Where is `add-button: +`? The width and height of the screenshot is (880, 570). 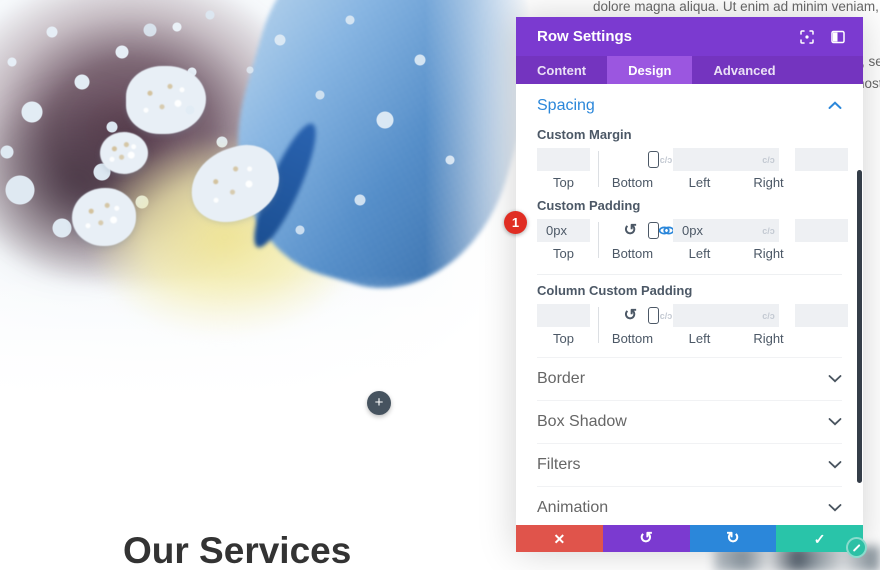
add-button: + is located at coordinates (379, 403).